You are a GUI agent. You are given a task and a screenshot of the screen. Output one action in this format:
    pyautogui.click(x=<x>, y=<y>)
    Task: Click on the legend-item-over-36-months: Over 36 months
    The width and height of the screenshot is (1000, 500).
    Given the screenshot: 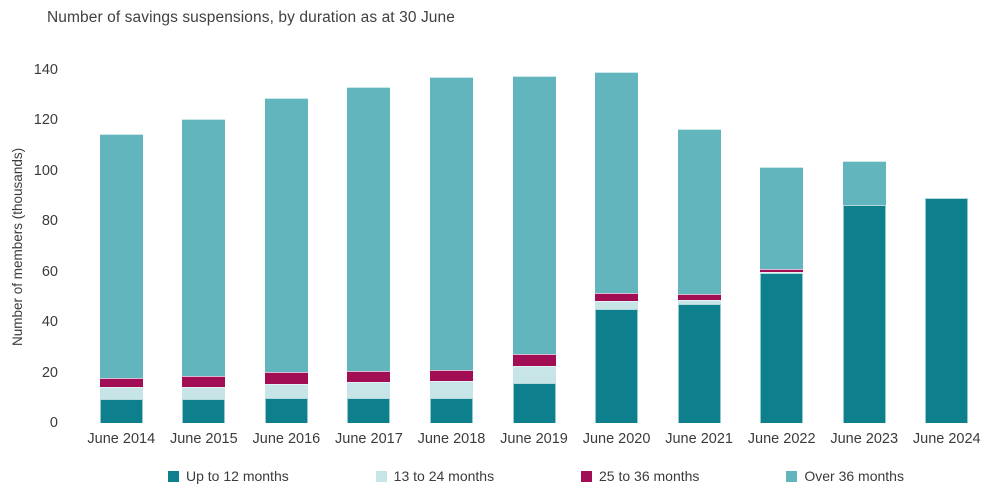 What is the action you would take?
    pyautogui.click(x=845, y=476)
    